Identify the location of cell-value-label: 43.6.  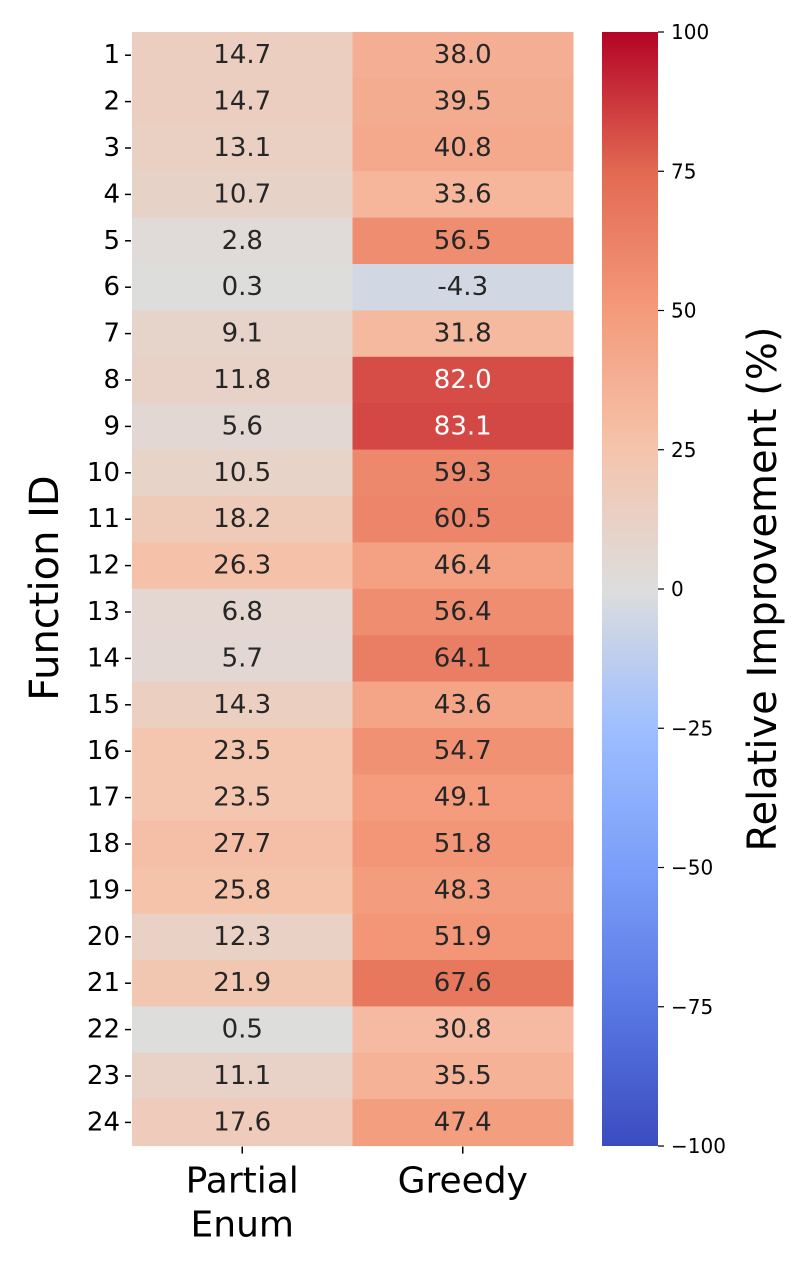
(463, 705).